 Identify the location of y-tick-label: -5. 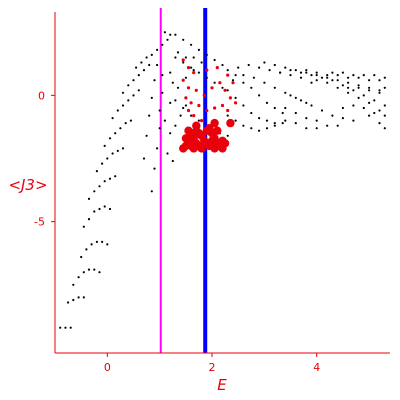
(39, 222).